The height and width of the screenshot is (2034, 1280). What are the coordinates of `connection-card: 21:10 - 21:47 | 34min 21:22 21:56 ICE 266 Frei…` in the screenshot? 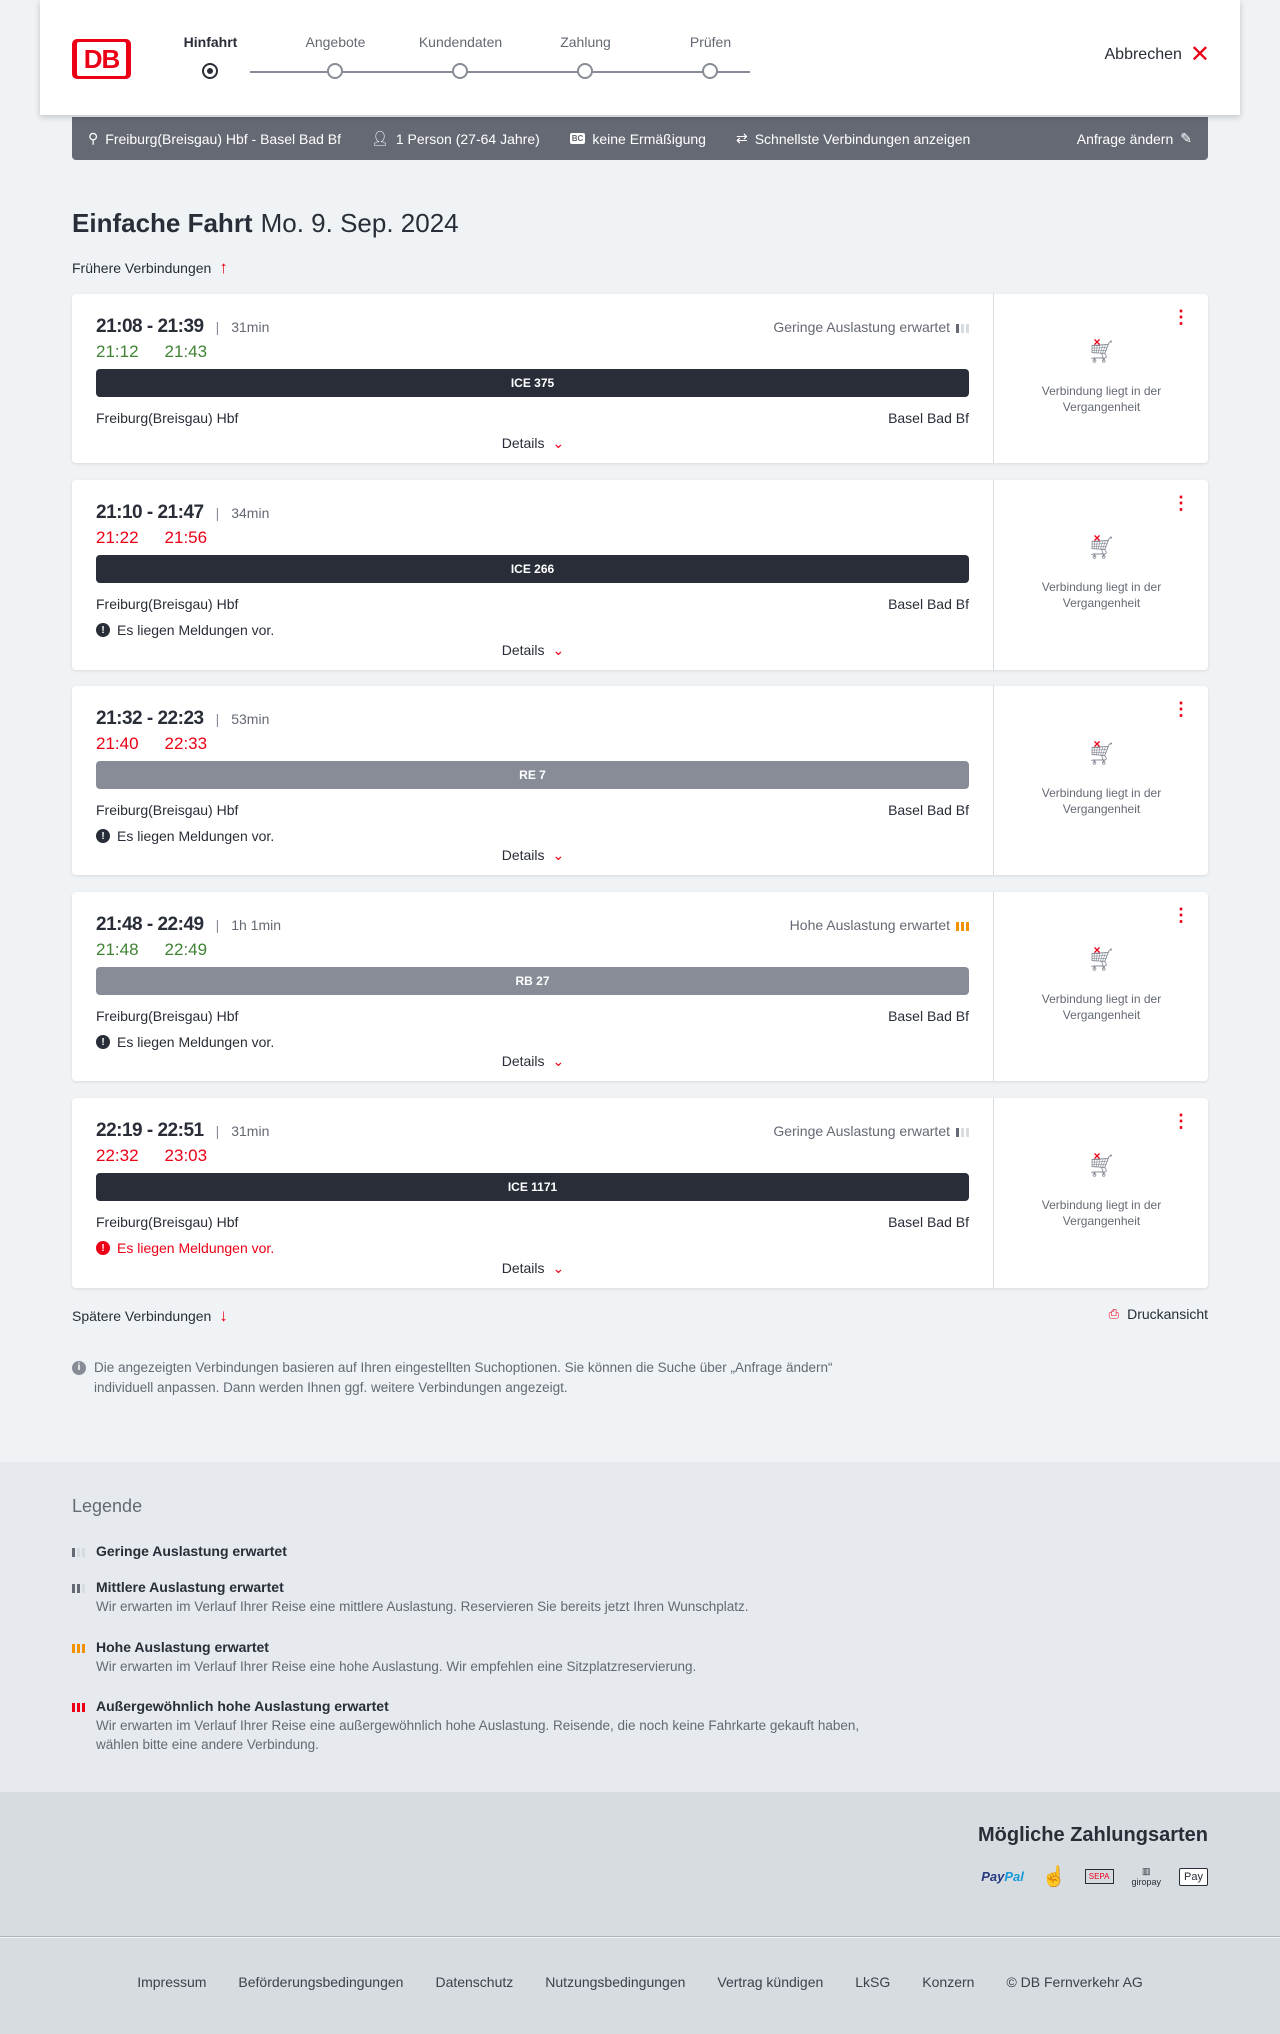 It's located at (640, 575).